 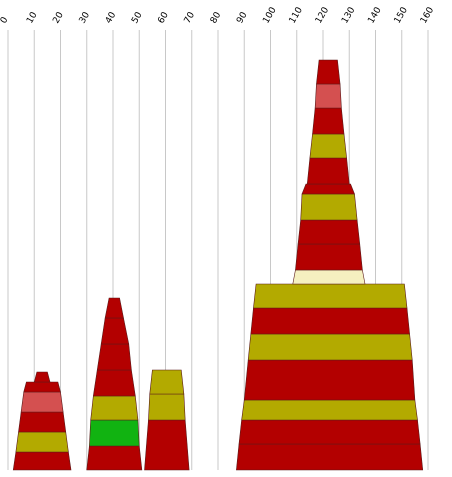 What do you see at coordinates (427, 15) in the screenshot?
I see `x-tick-label: 160` at bounding box center [427, 15].